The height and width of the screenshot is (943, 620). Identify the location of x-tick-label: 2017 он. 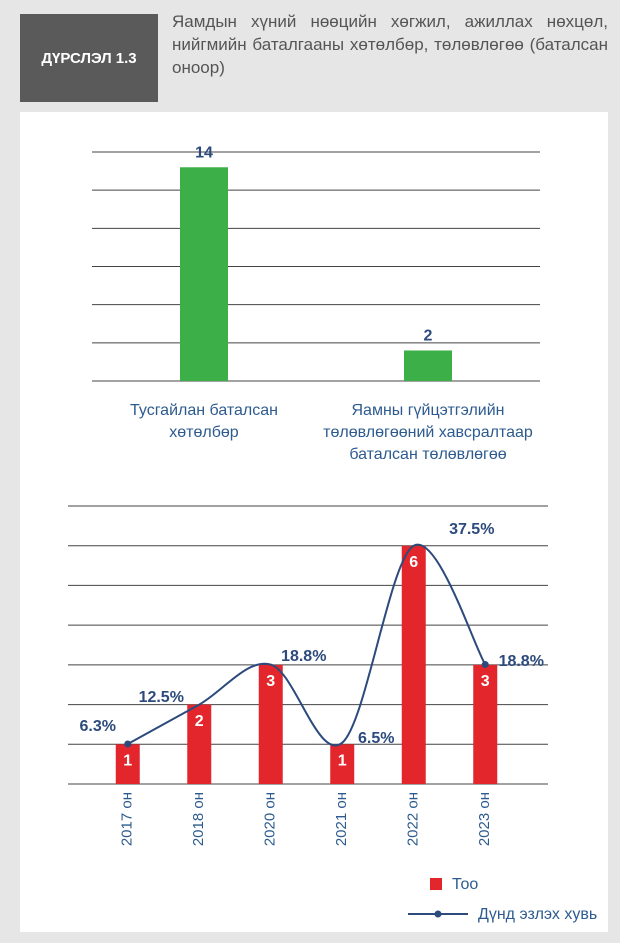
(127, 819).